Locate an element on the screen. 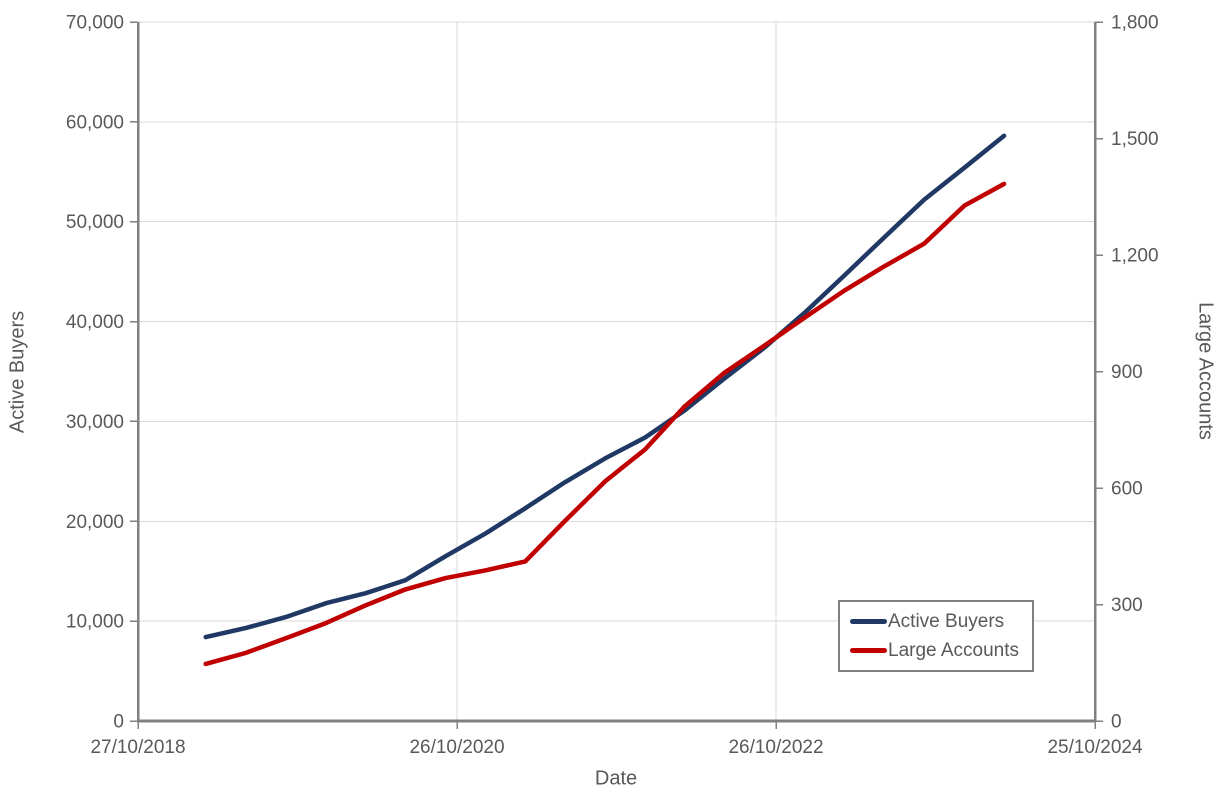  left-axis-tick-label: 50,000 is located at coordinates (95, 222).